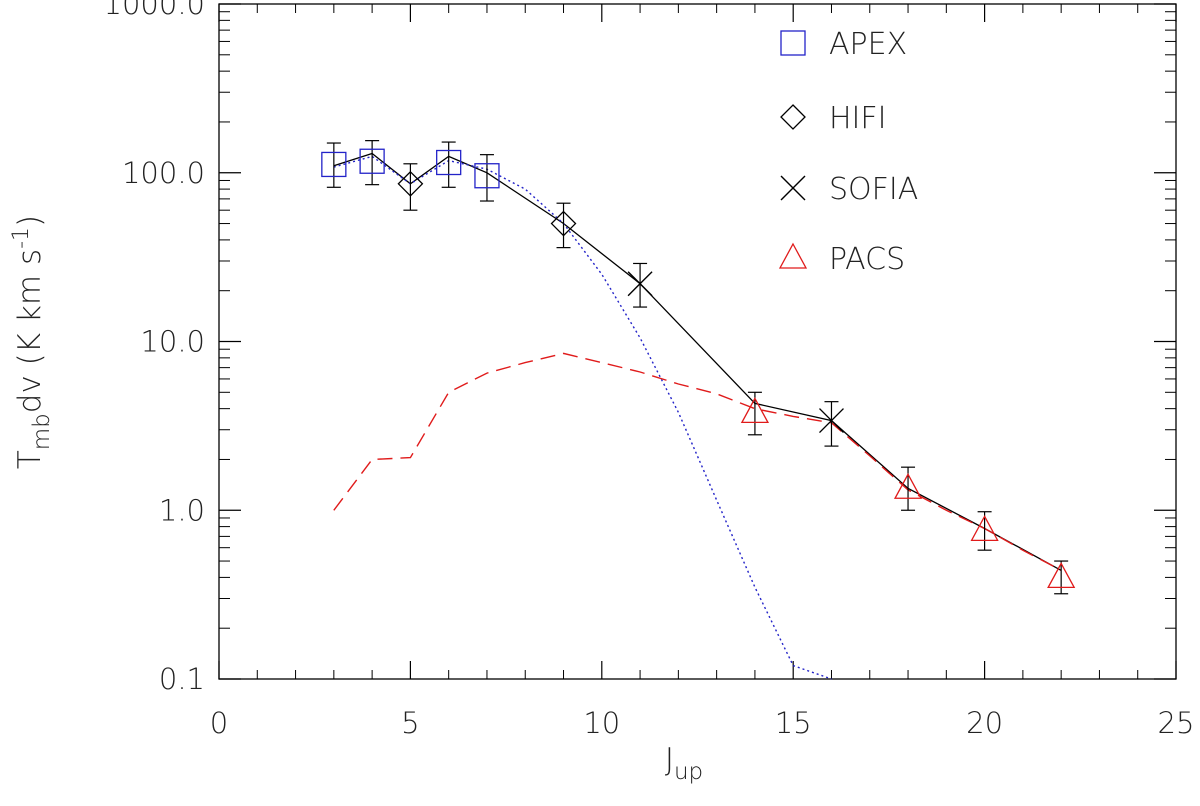 The width and height of the screenshot is (1200, 806). I want to click on legend-item-sofia: SOFIA, so click(849, 189).